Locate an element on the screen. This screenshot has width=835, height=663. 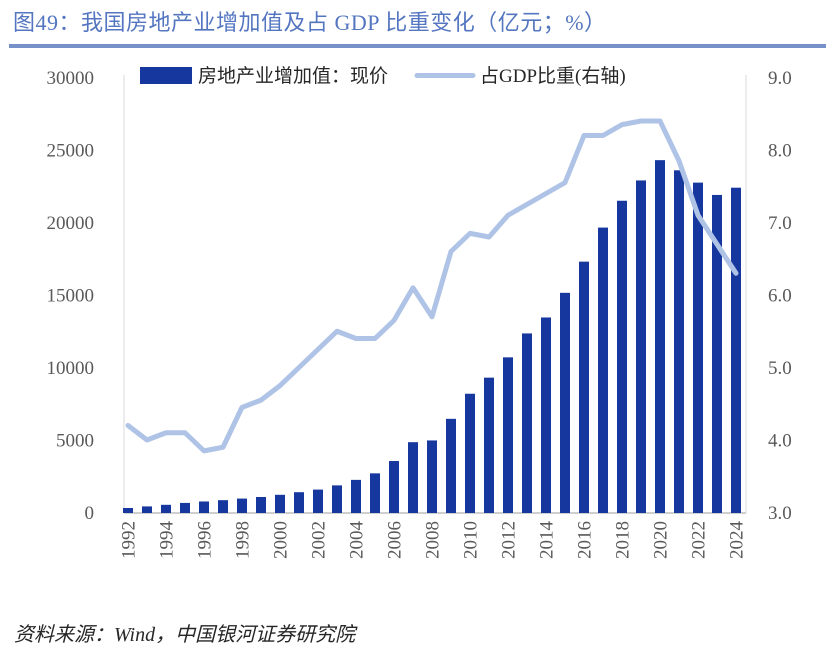
bar-2009 is located at coordinates (451, 465).